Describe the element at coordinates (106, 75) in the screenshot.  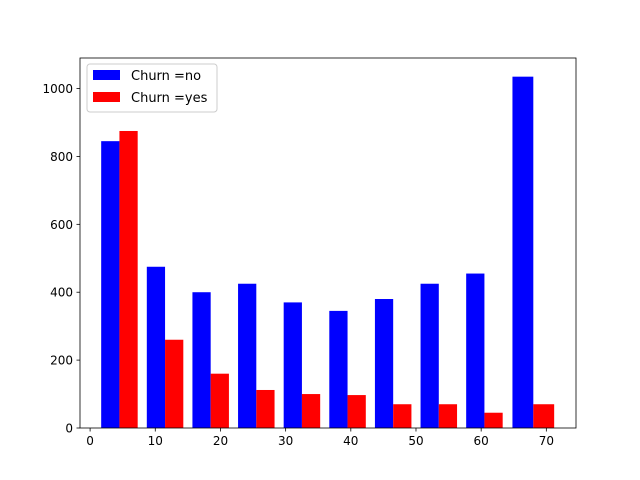
I see `legend-swatch-no` at that location.